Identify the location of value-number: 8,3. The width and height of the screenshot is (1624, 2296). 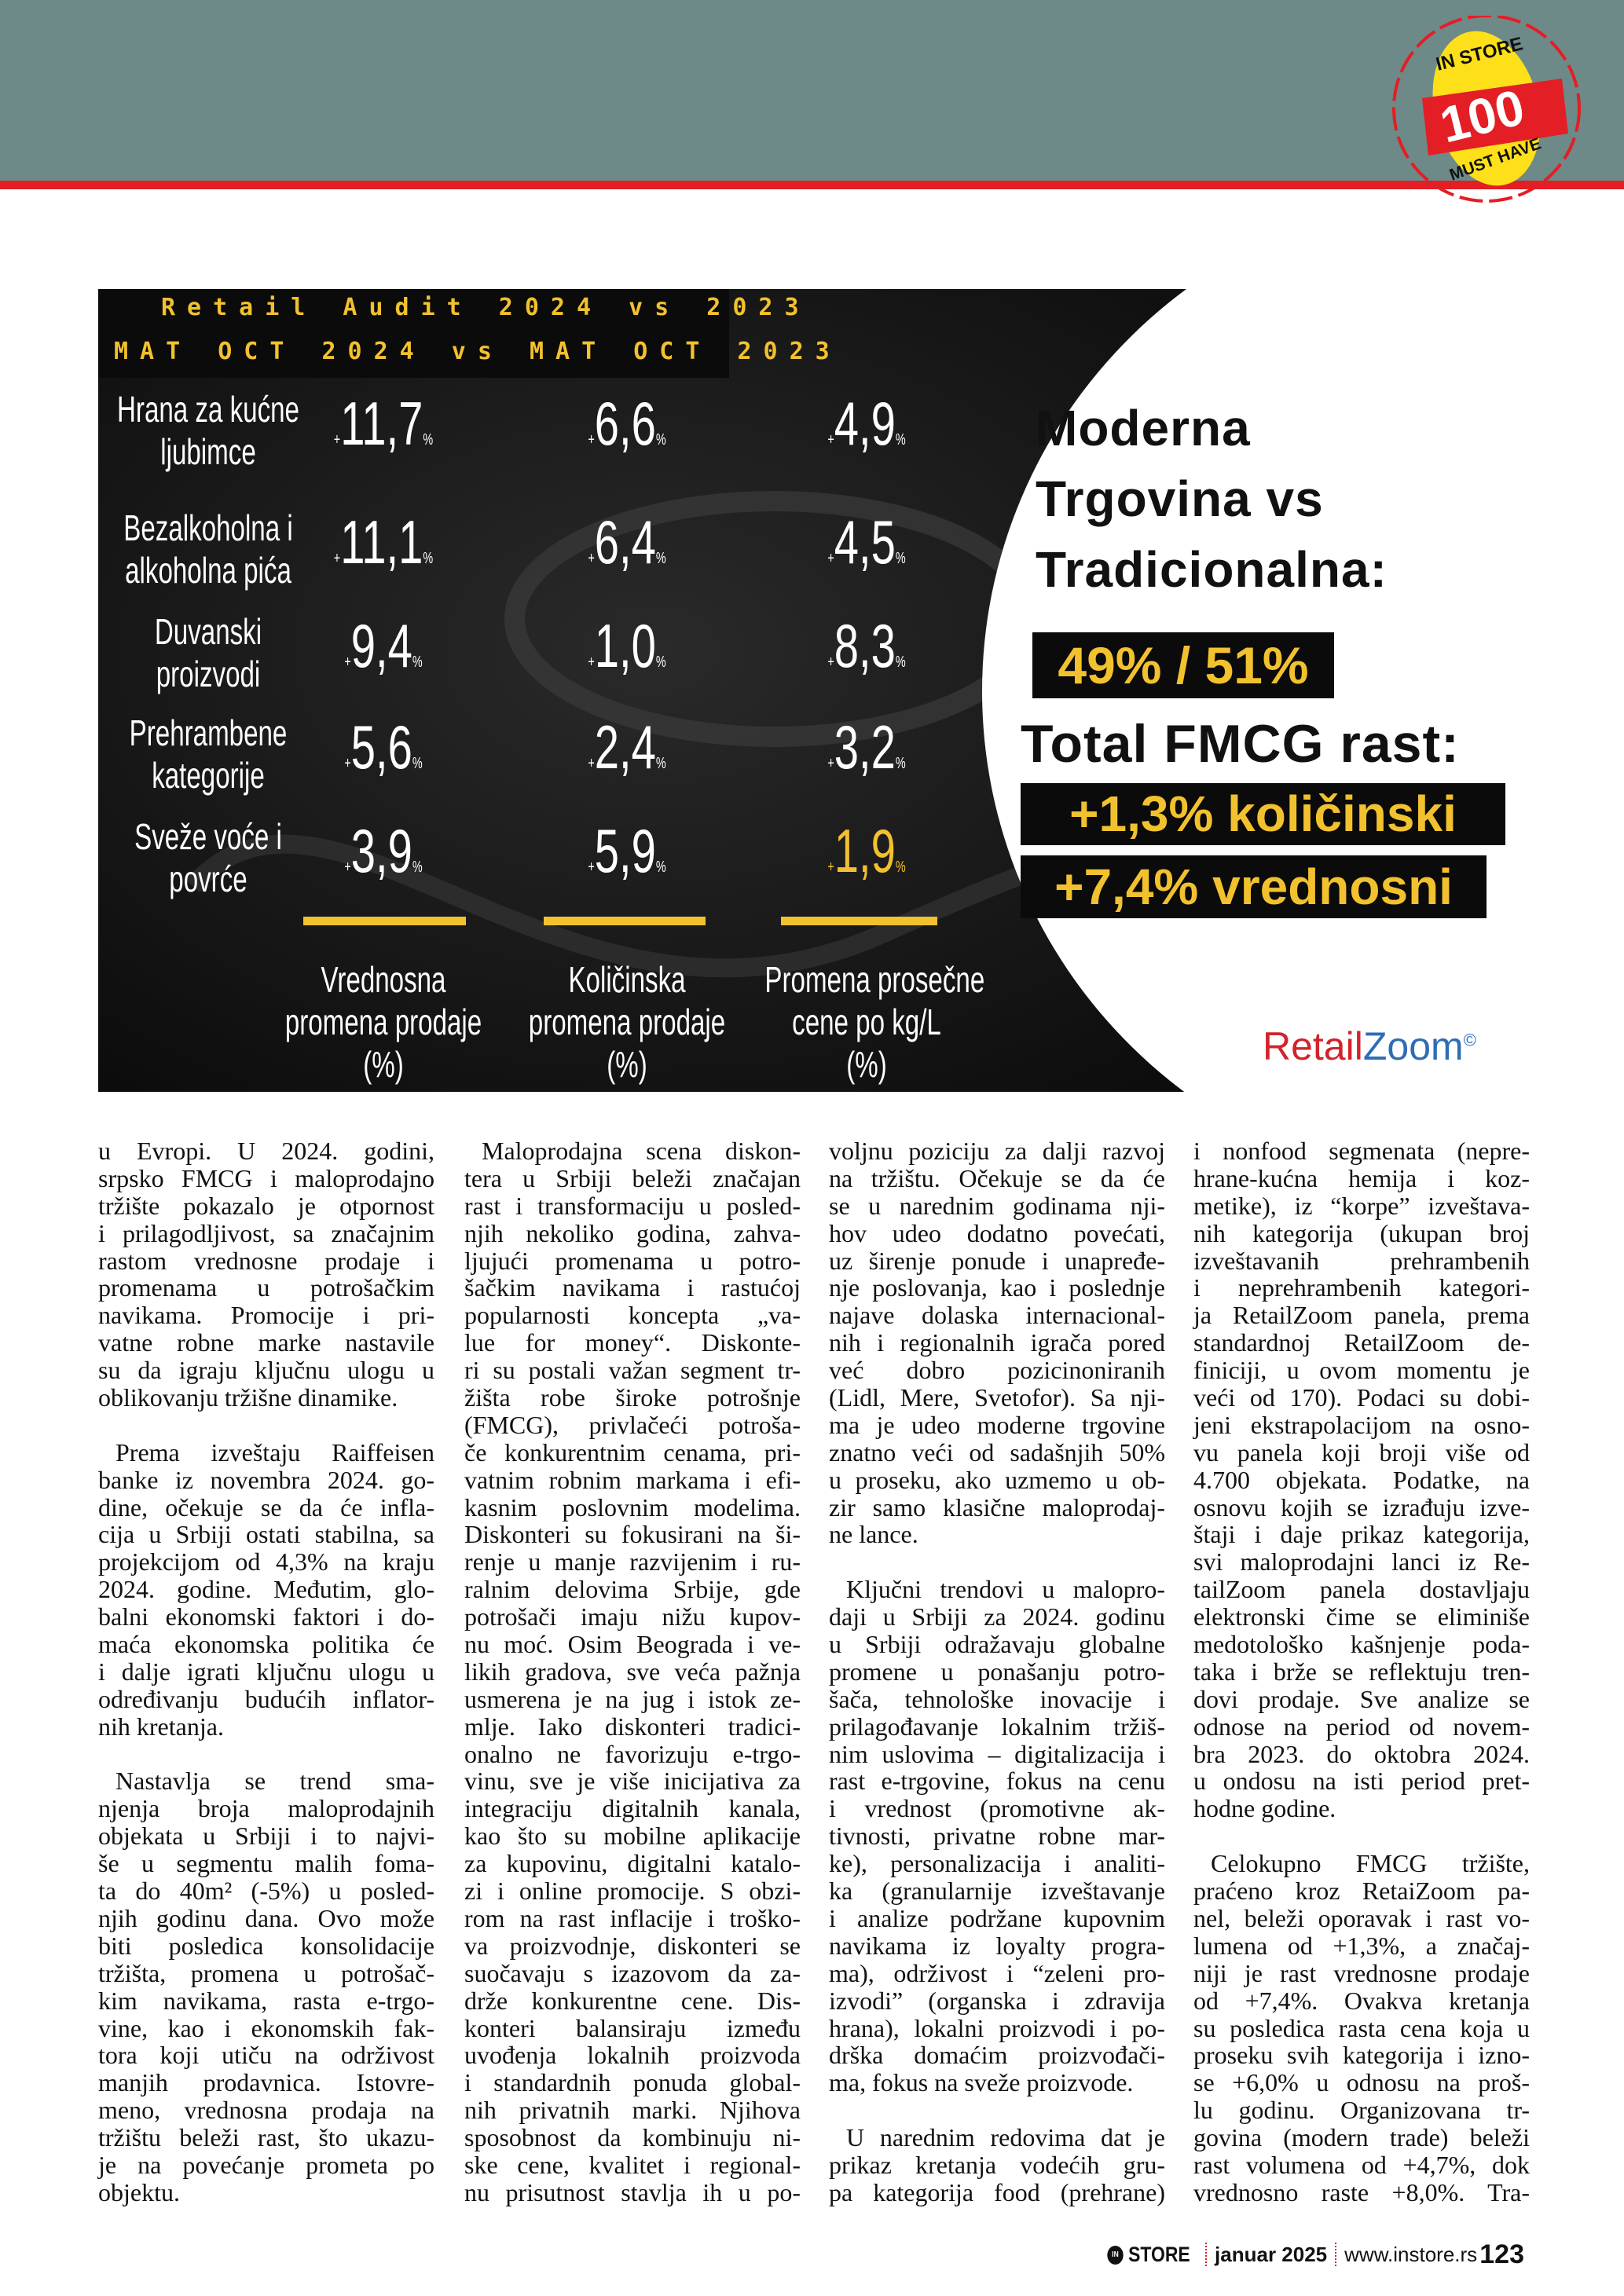
(865, 645).